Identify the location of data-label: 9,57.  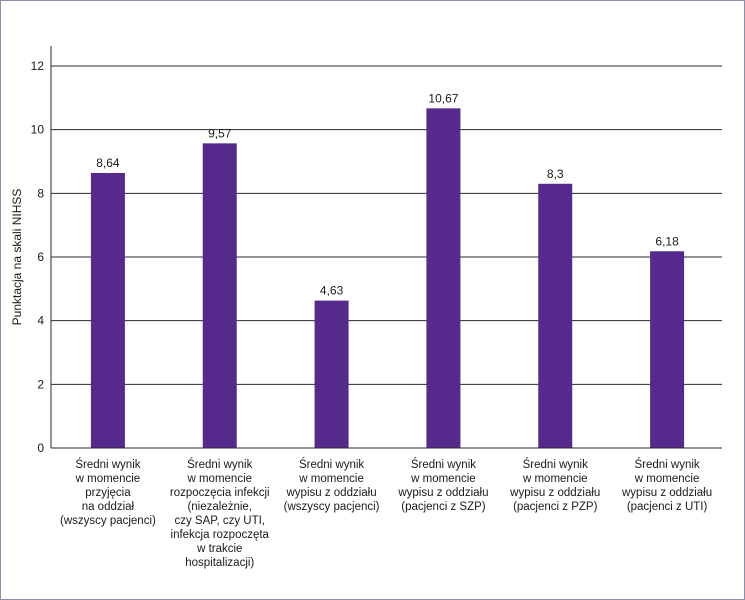
(220, 133).